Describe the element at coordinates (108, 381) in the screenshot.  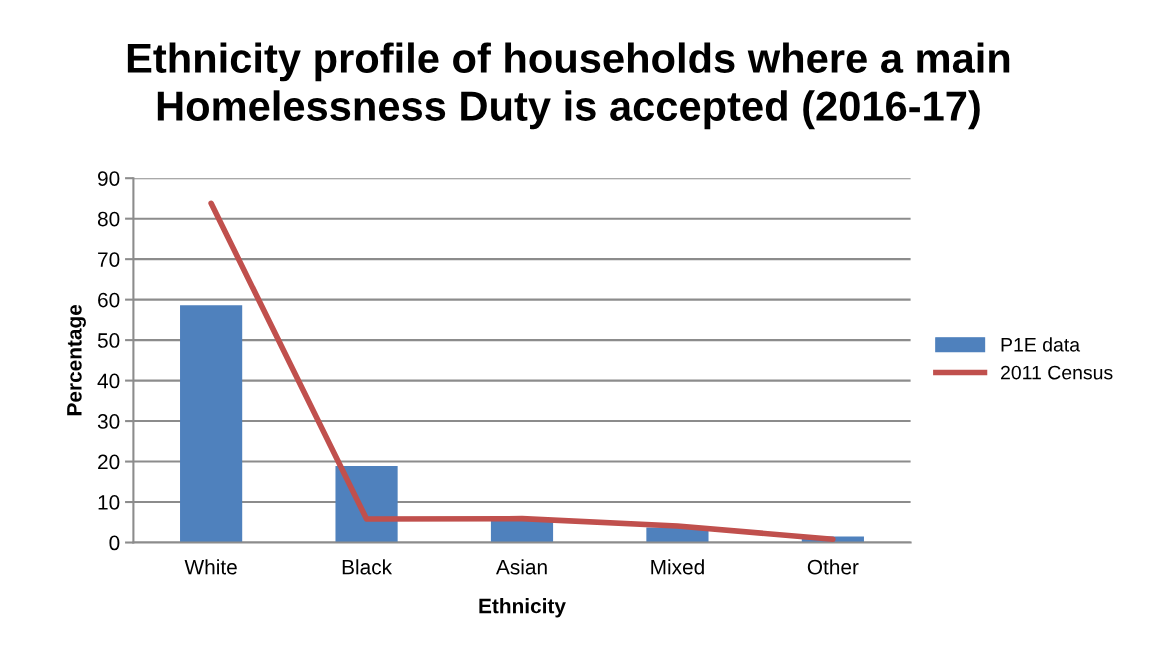
I see `y-tick-label: 40` at that location.